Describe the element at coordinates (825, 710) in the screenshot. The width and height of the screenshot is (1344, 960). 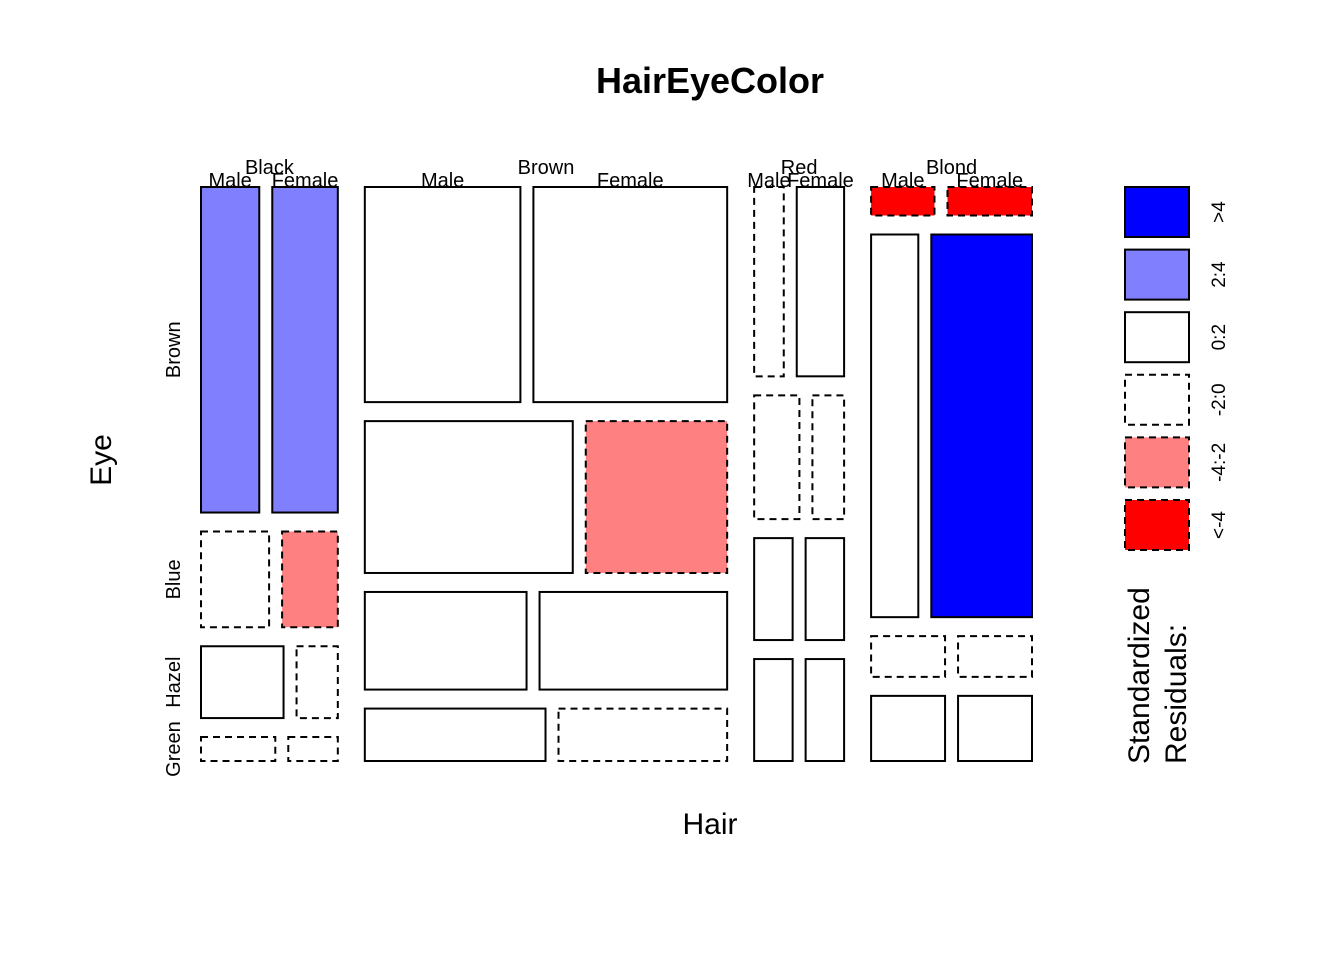
I see `tile-red-female-green` at that location.